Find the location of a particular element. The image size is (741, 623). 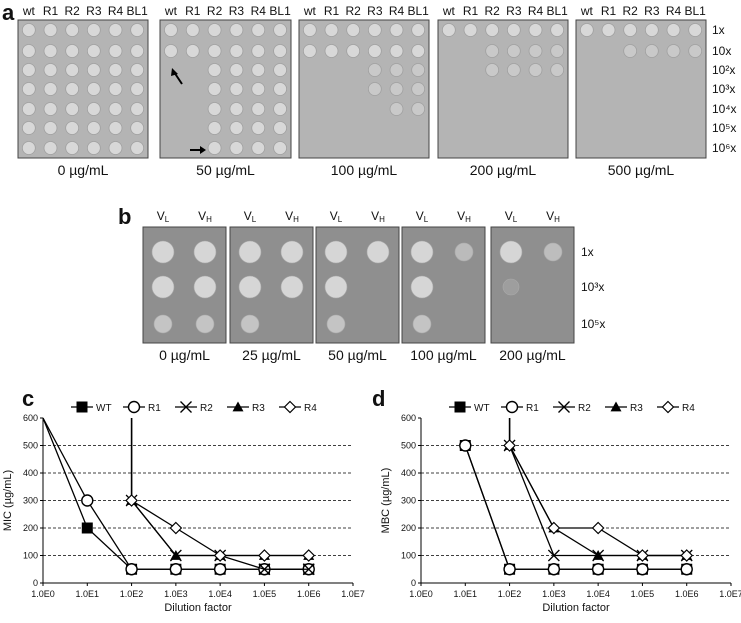

panel-a-letter: a is located at coordinates (8, 12).